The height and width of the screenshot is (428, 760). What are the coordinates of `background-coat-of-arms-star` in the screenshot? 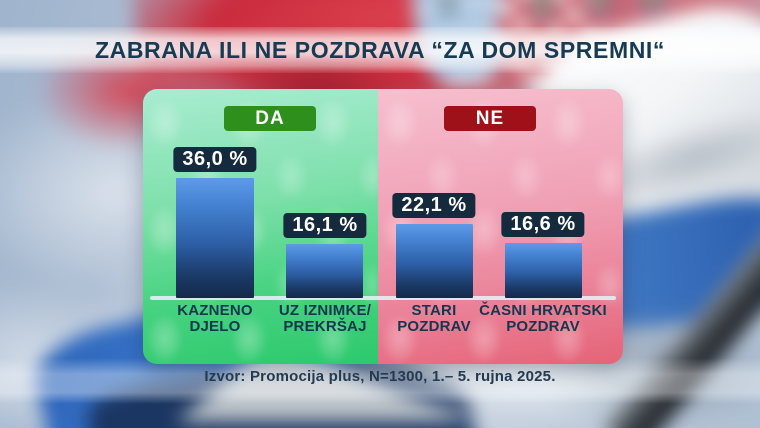 It's located at (448, 14).